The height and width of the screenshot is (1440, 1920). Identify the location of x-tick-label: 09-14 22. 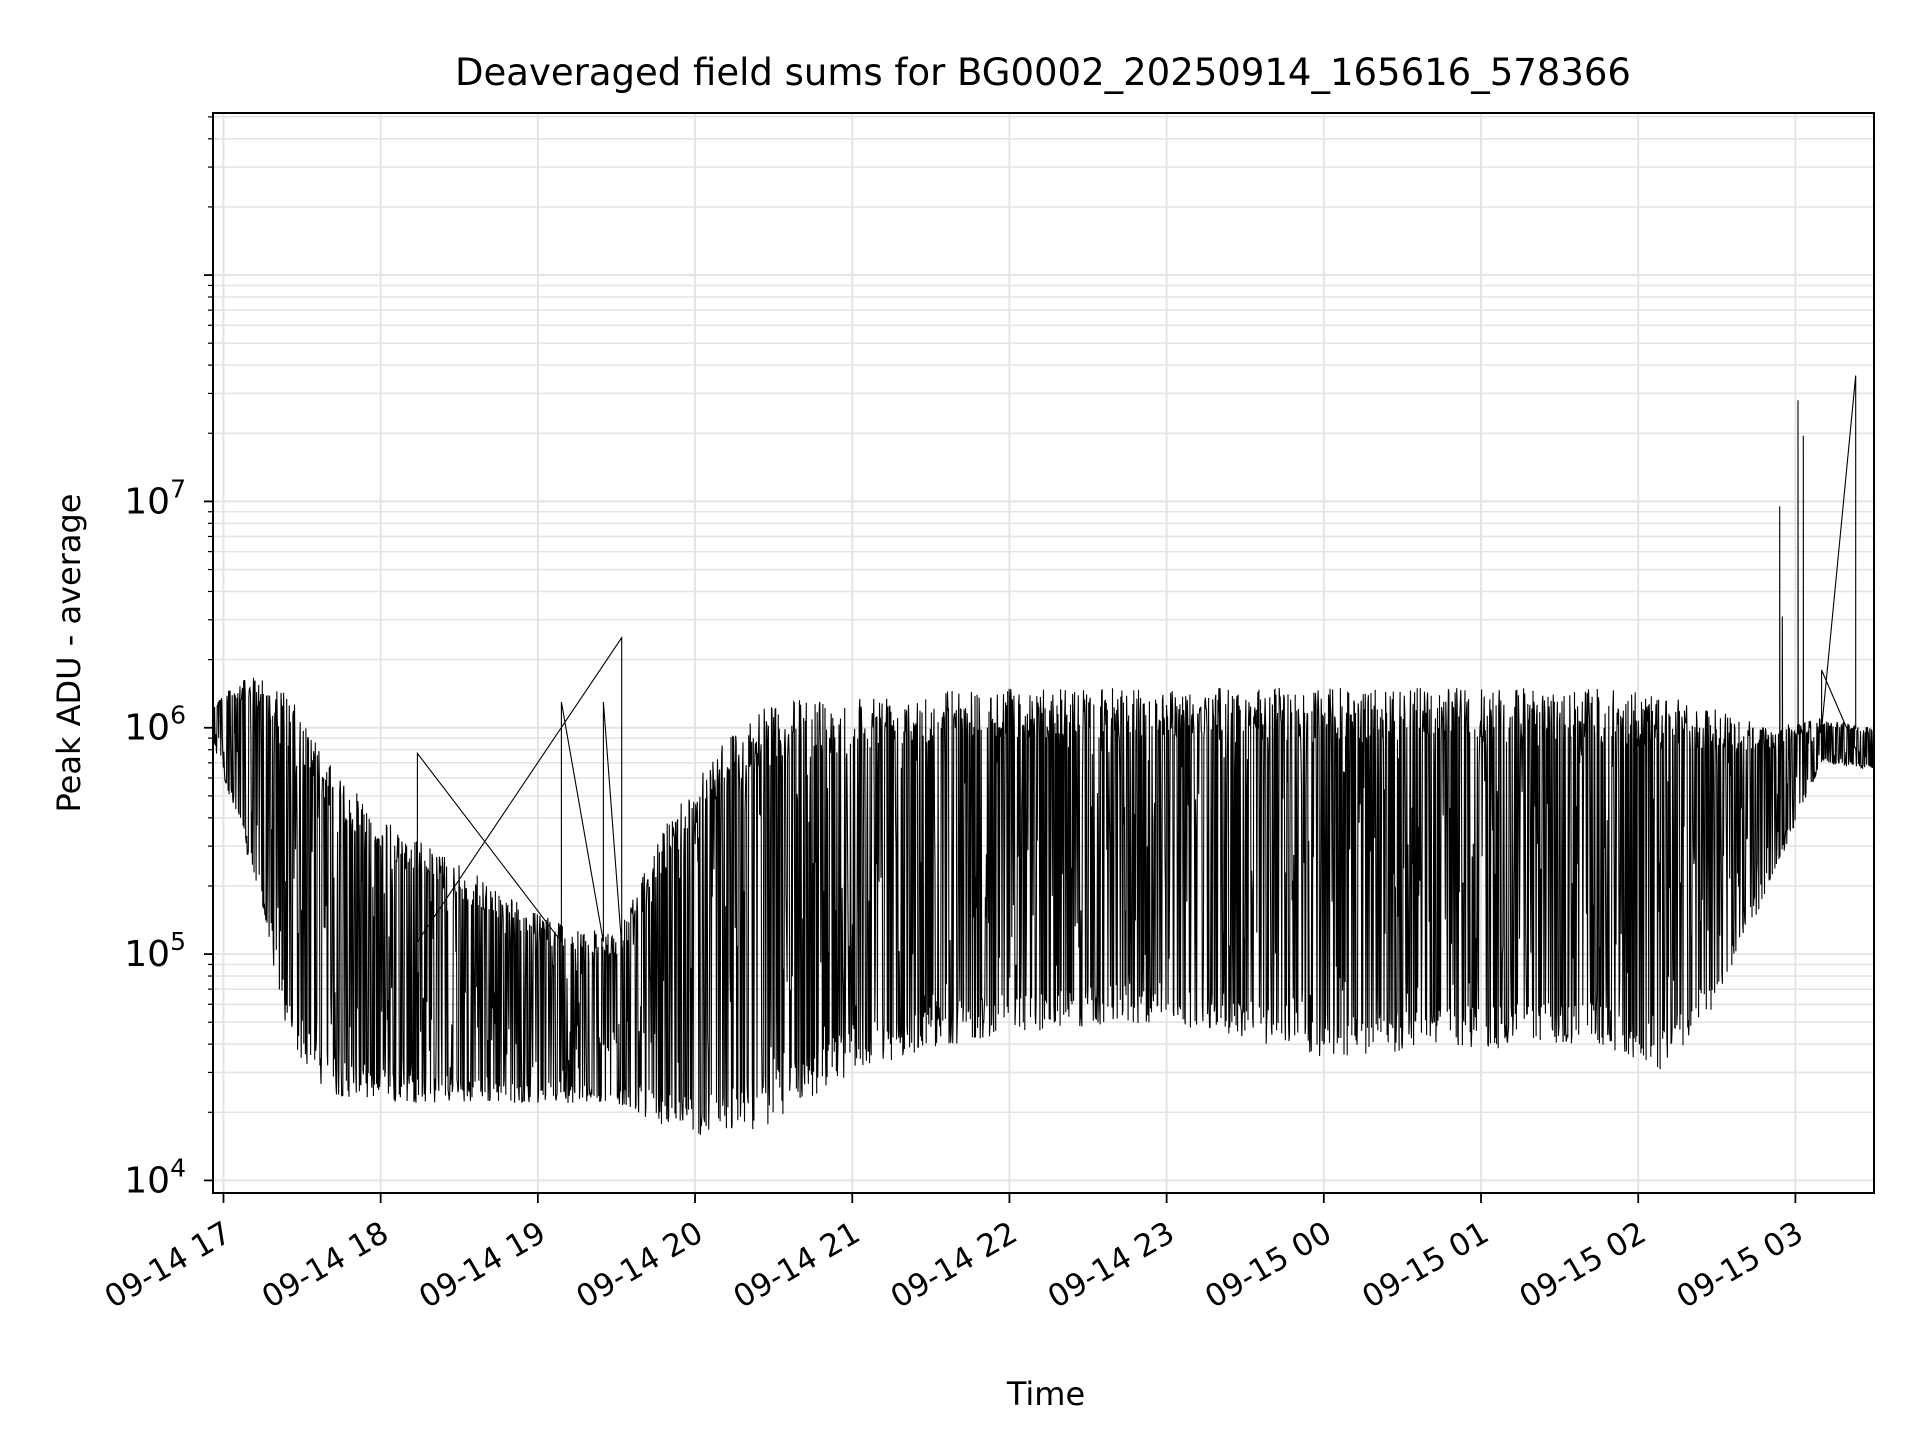
(954, 1265).